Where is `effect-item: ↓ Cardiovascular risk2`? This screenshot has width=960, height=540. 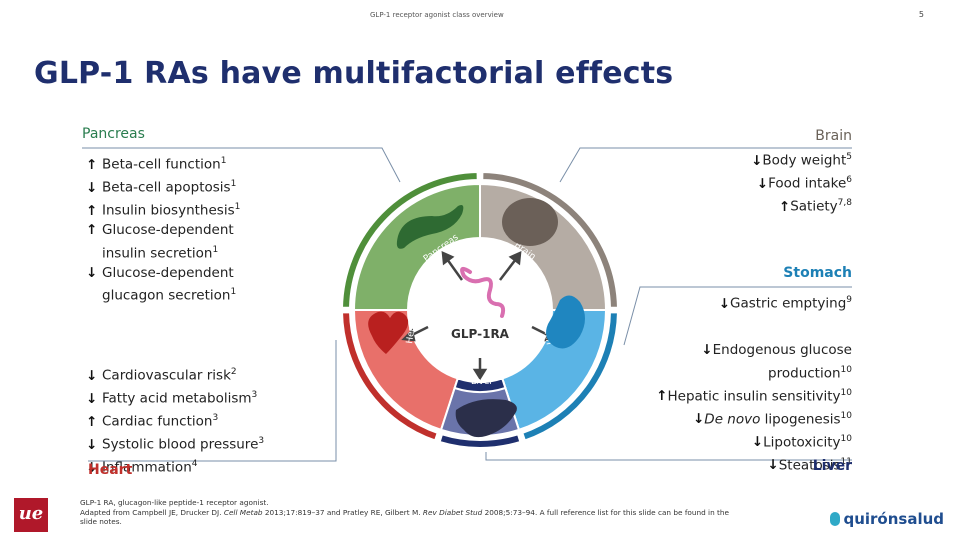
effect-item: ↓ Cardiovascular risk2 is located at coordinates (175, 374).